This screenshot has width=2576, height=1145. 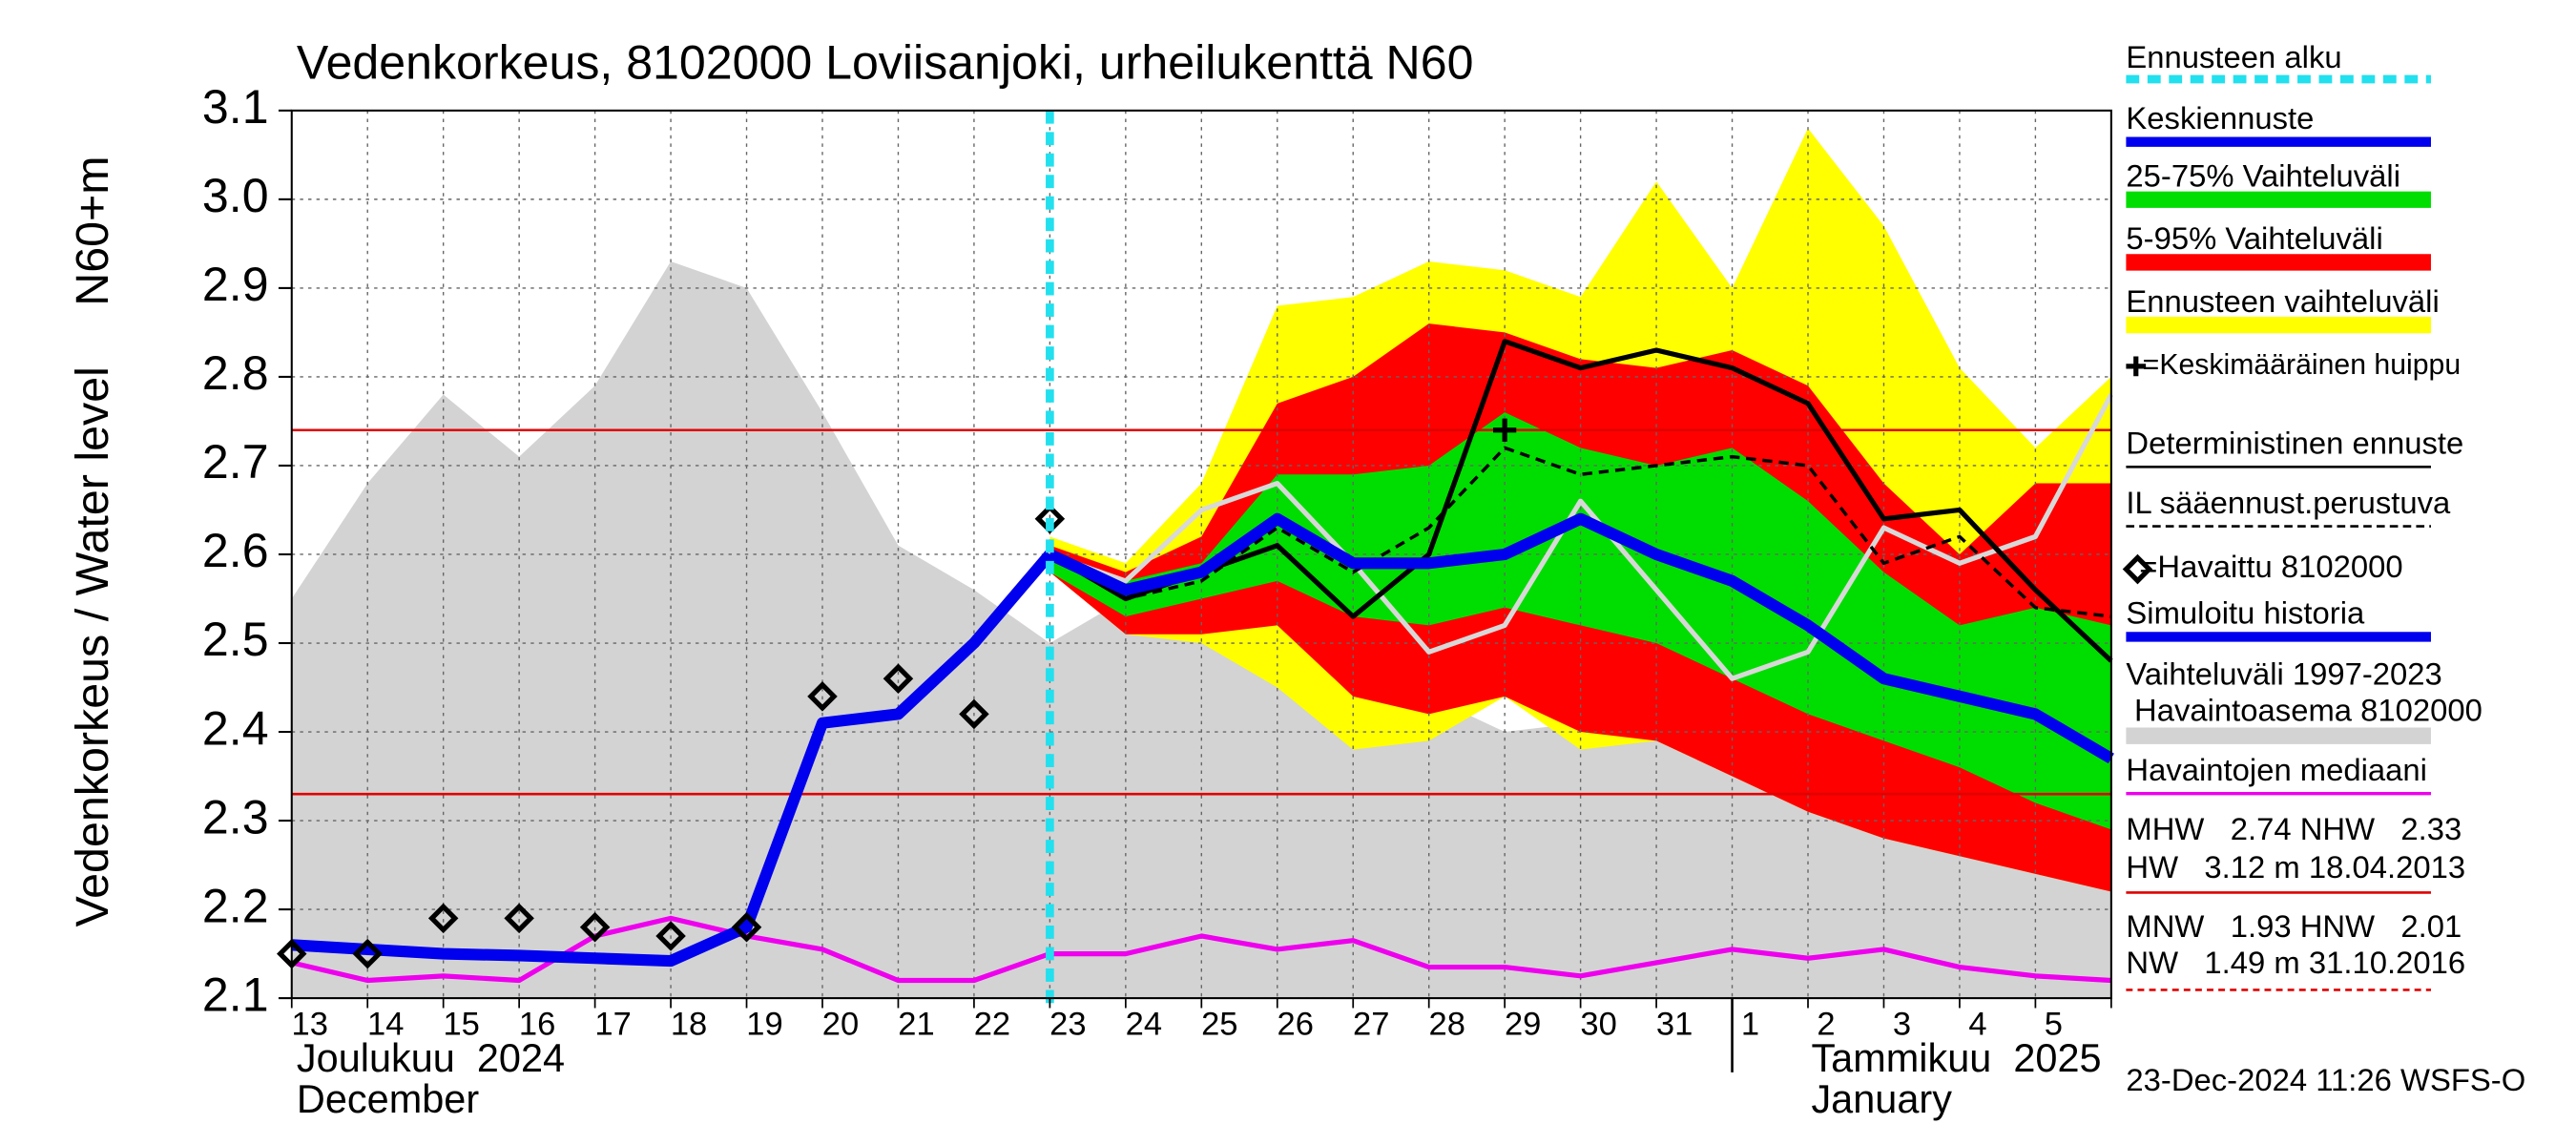 What do you see at coordinates (2288, 503) in the screenshot?
I see `legend-label: IL sääennust.perustuva` at bounding box center [2288, 503].